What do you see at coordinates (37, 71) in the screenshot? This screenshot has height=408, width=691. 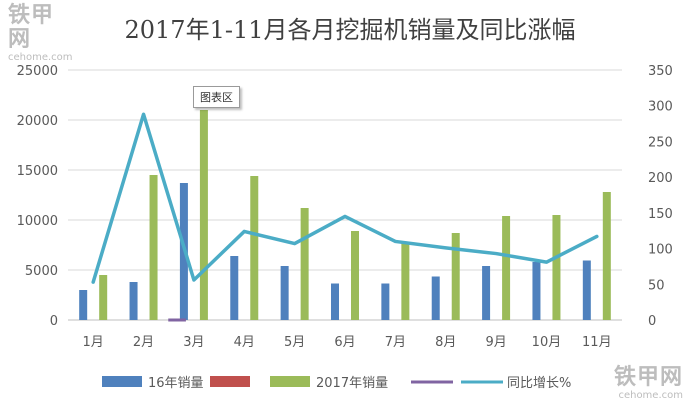 I see `y-left-tick-label: 25000` at bounding box center [37, 71].